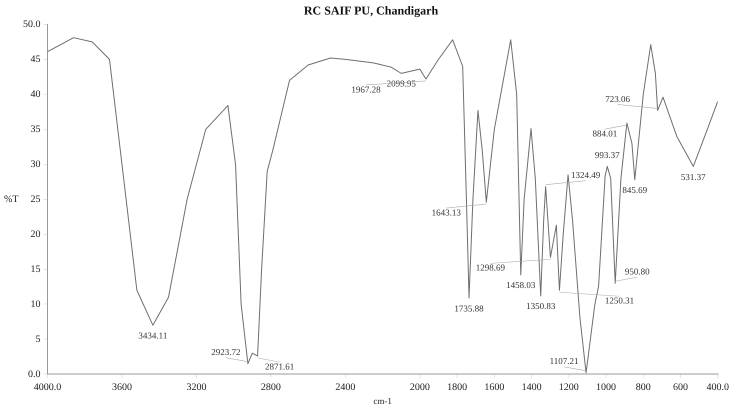 This screenshot has width=732, height=407. Describe the element at coordinates (122, 387) in the screenshot. I see `x-tick-label: 3600` at that location.